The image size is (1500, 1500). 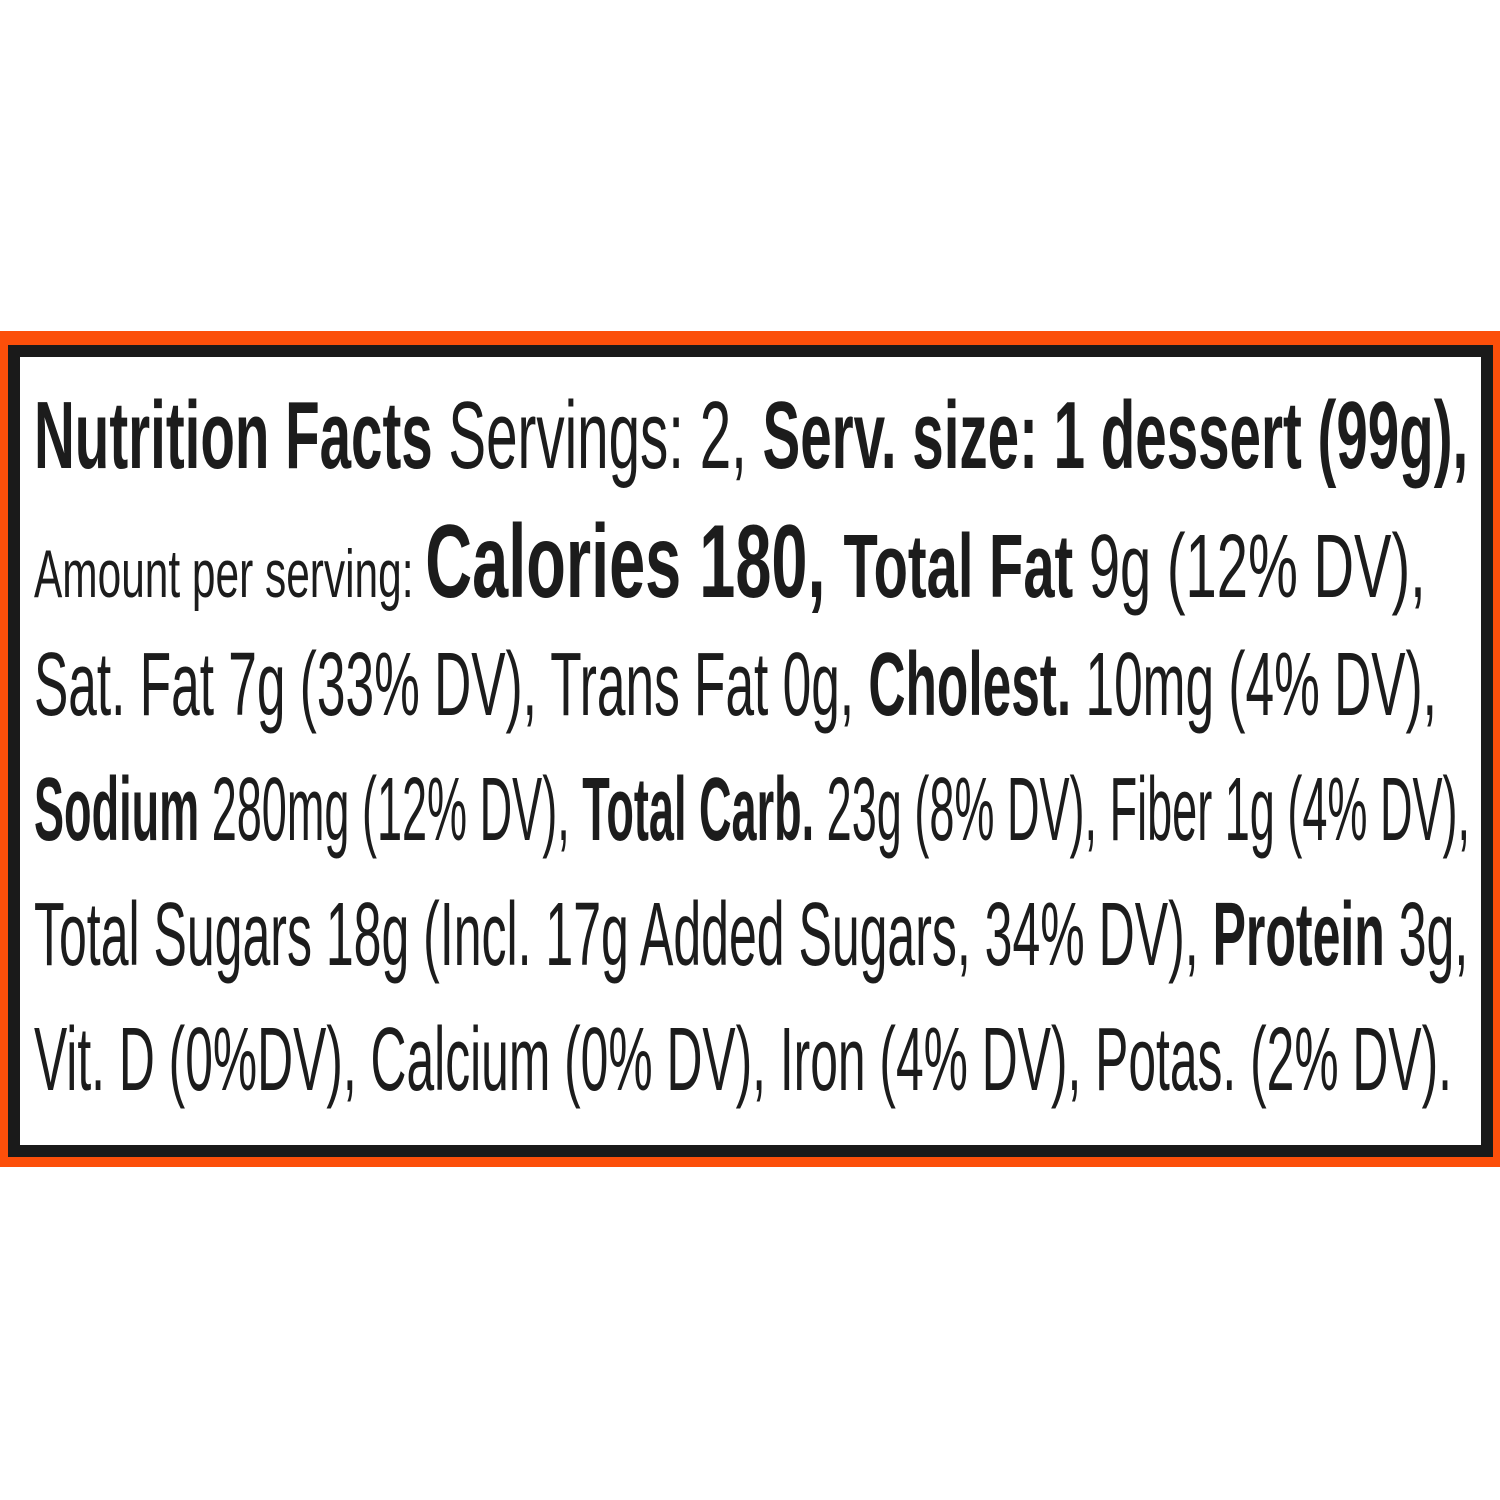 What do you see at coordinates (1298, 935) in the screenshot?
I see `protein-label: Protein` at bounding box center [1298, 935].